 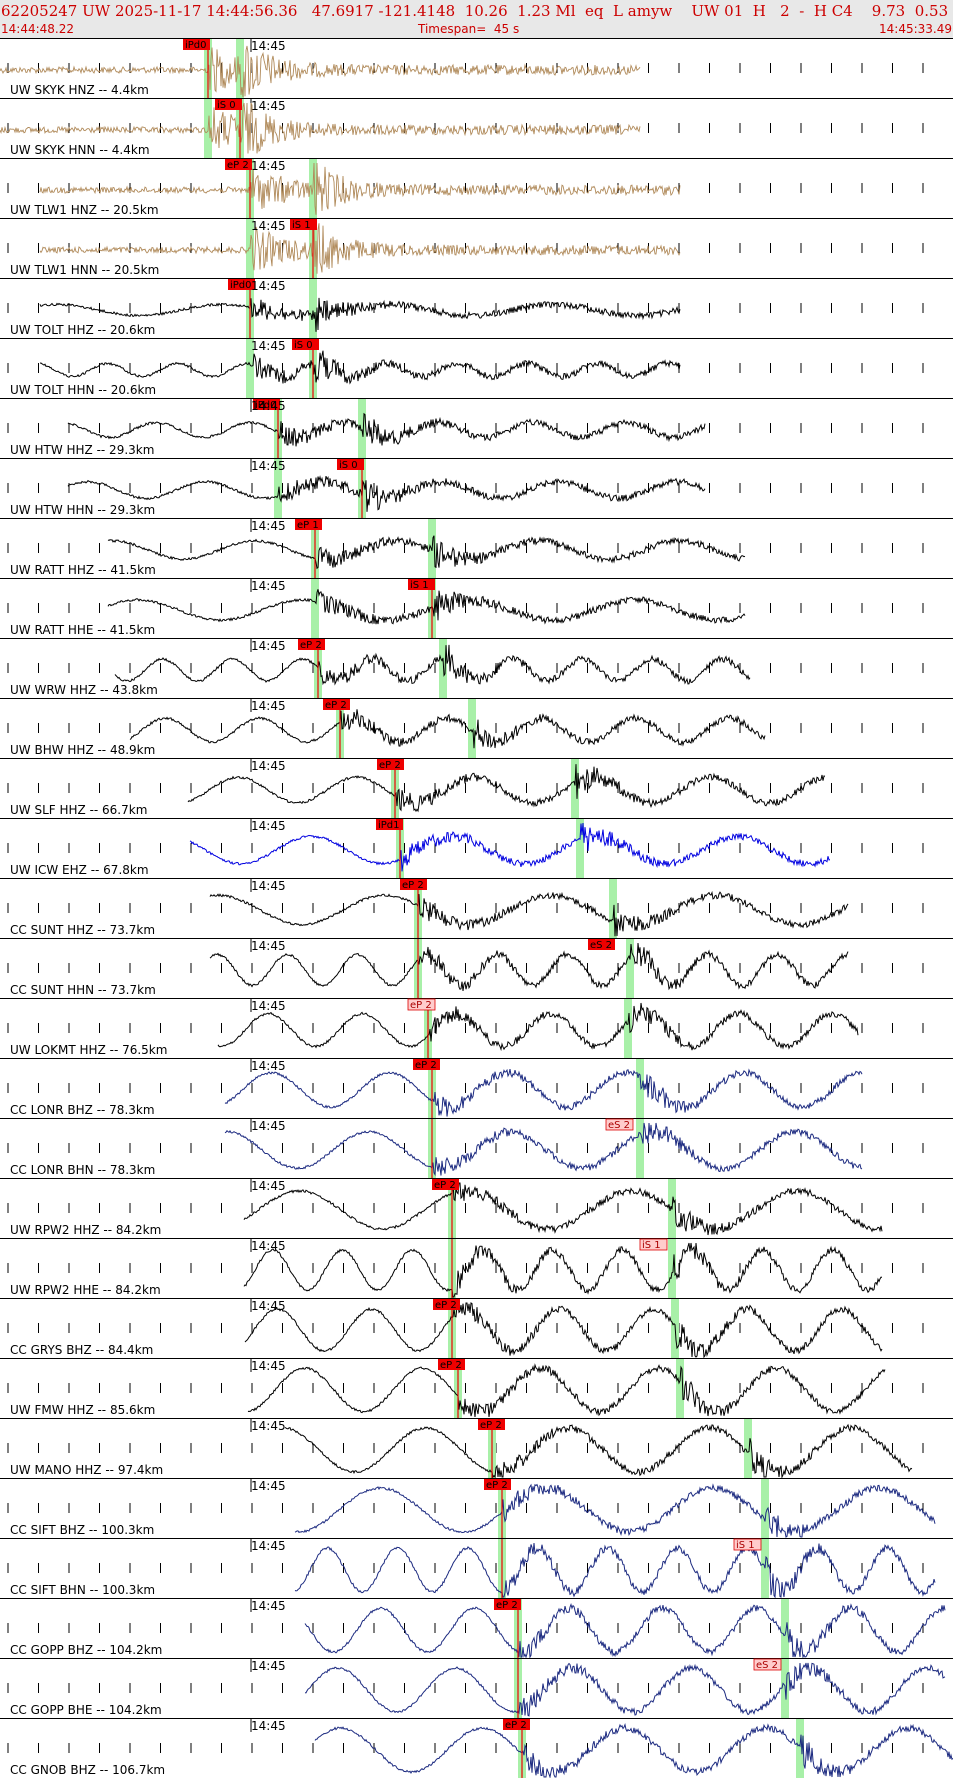 I want to click on channel-label: UW SKYK HNN -- 4.4km, so click(x=80, y=150).